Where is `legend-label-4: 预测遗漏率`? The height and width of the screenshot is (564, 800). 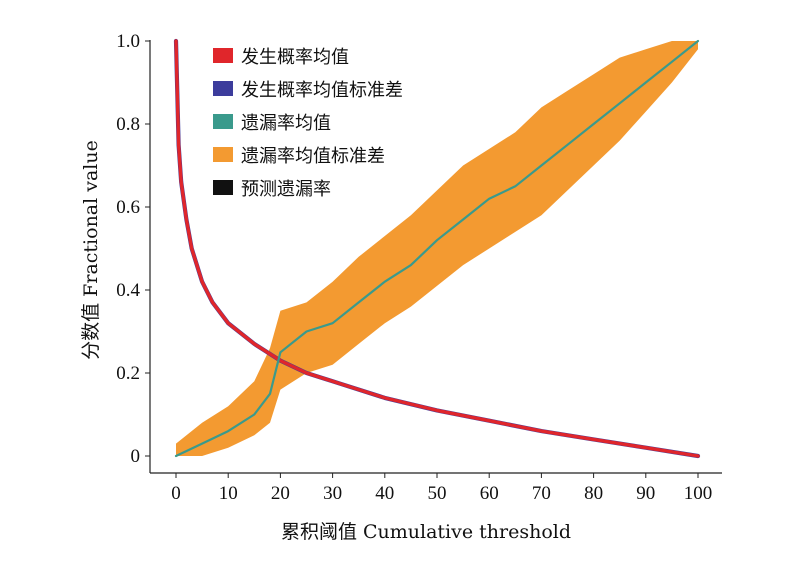 legend-label-4: 预测遗漏率 is located at coordinates (286, 189).